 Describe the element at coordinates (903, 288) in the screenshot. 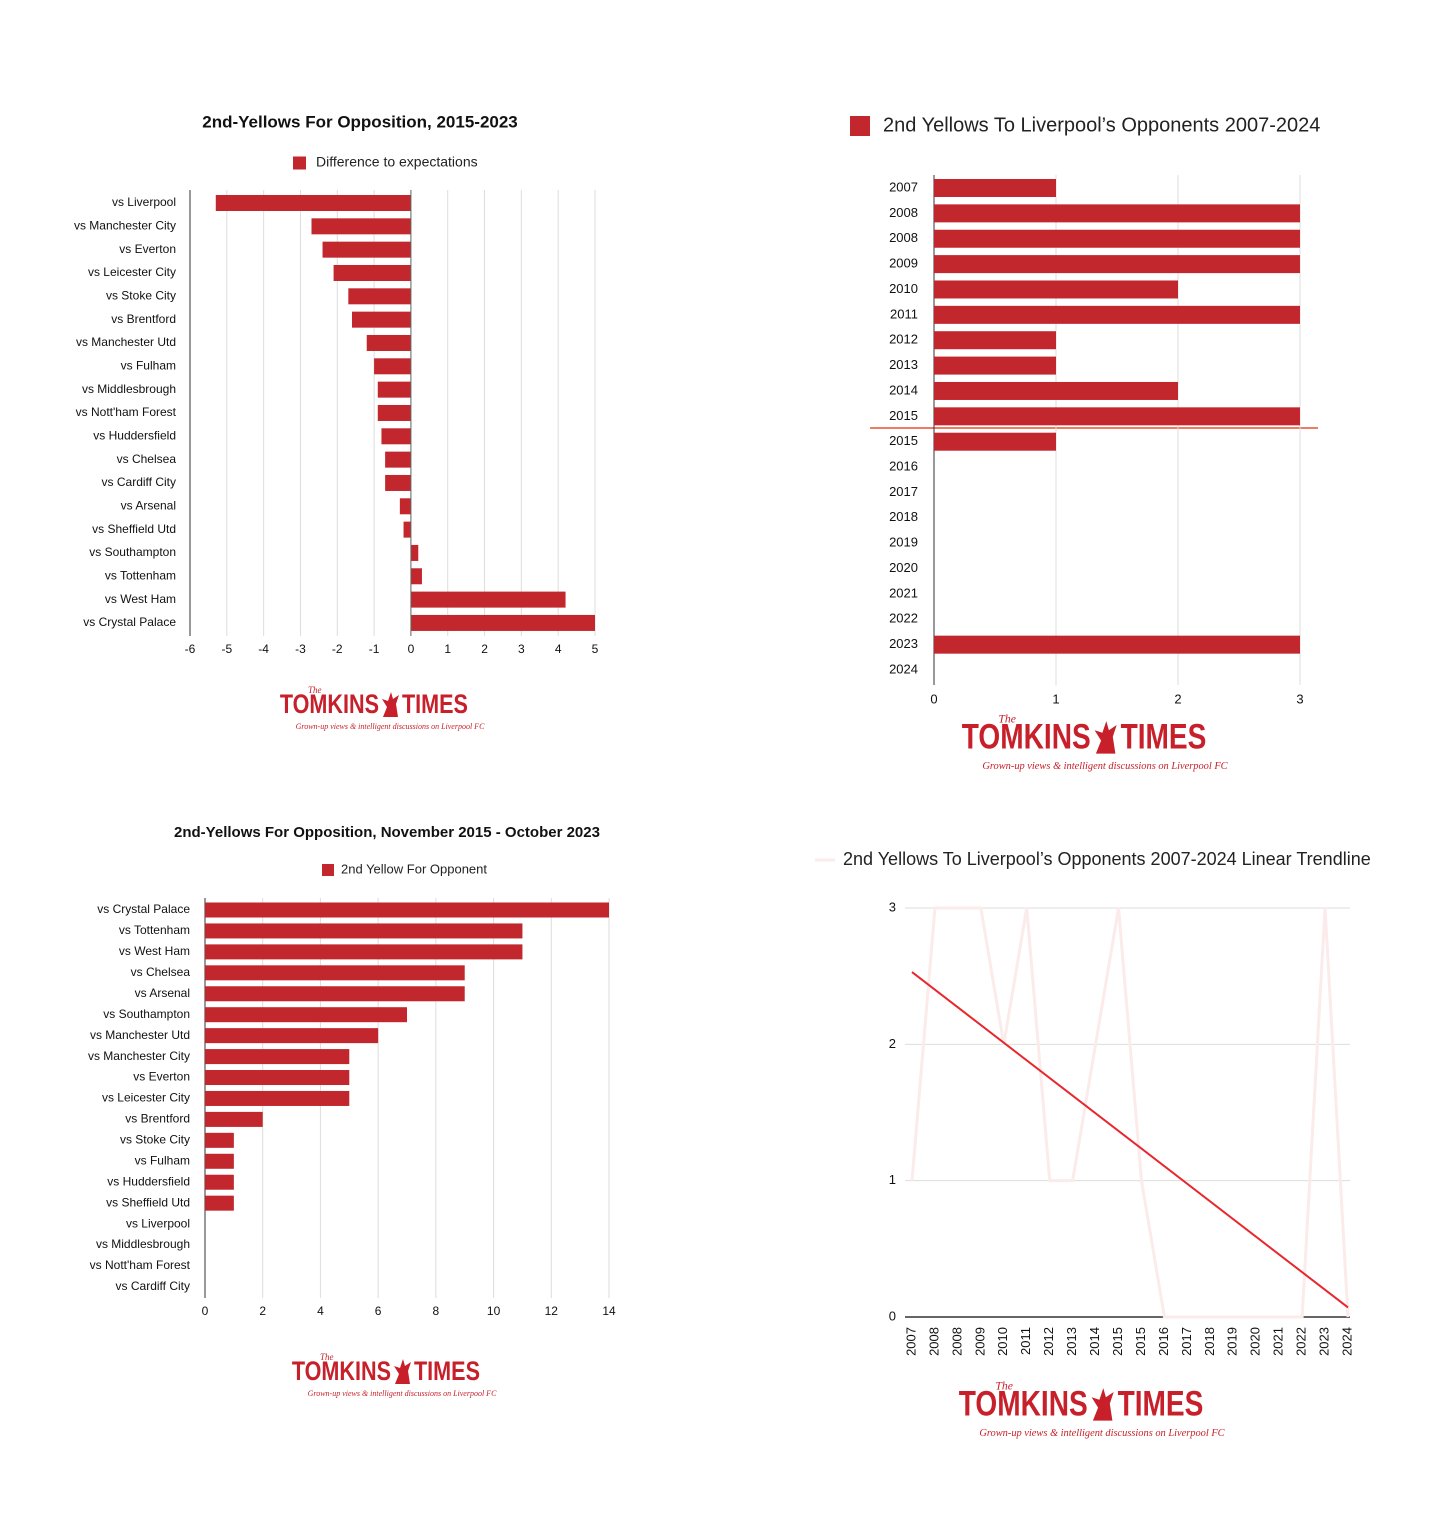

I see `y-tick-label: 2010` at that location.